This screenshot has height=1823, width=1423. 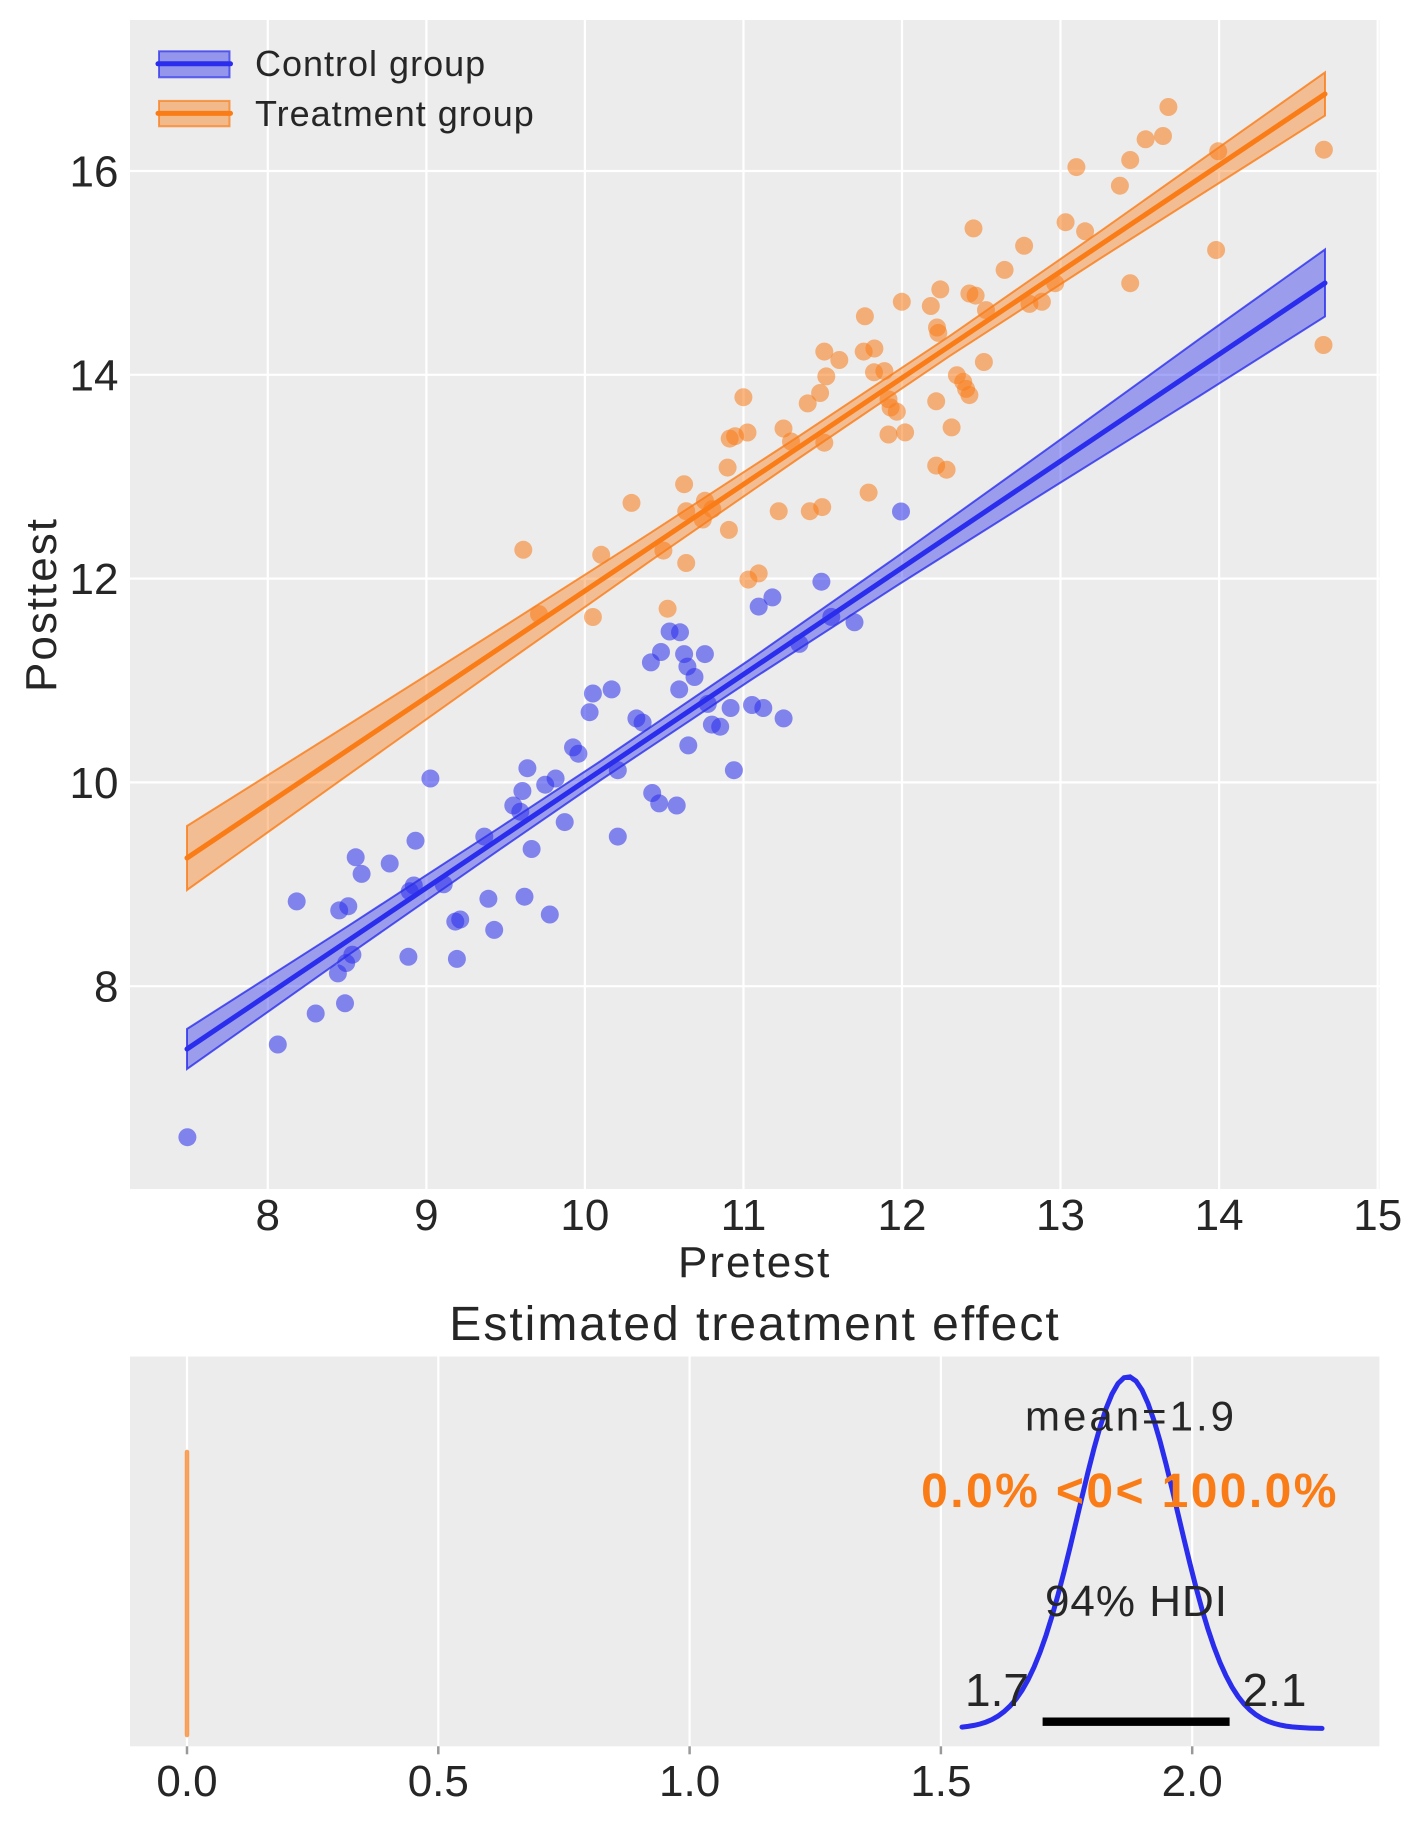 I want to click on svg-text: 15, so click(x=1377, y=1215).